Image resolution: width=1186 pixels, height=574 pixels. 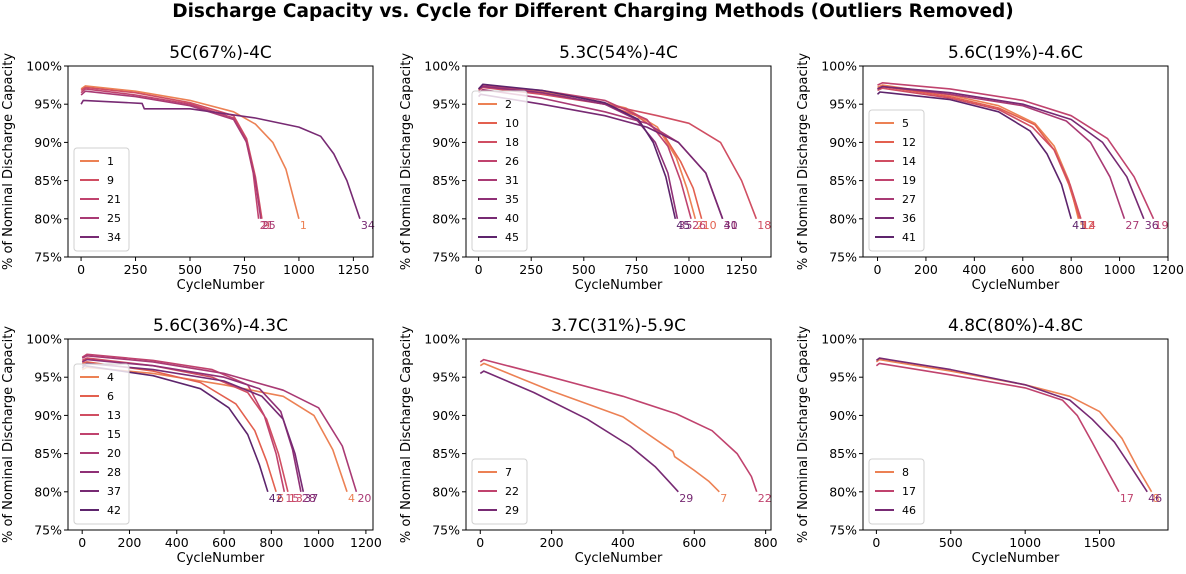 I want to click on end-label: 15, so click(x=292, y=498).